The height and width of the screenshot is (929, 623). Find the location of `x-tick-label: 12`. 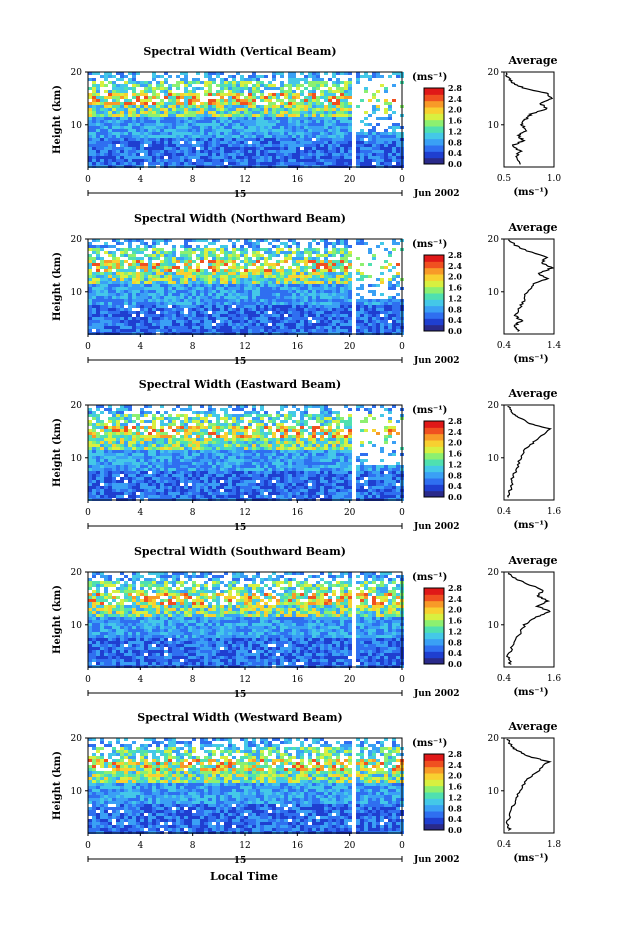

x-tick-label: 12 is located at coordinates (244, 347).